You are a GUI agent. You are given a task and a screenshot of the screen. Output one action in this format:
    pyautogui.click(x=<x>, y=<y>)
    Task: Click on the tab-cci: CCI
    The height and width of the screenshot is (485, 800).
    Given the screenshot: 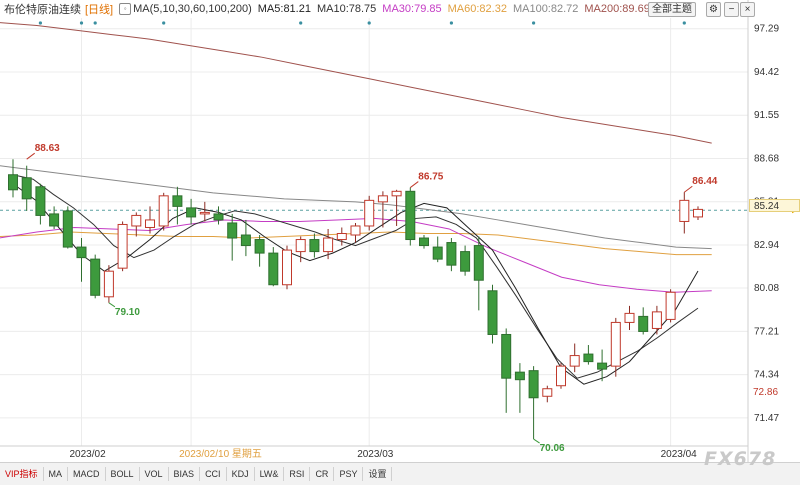 What is the action you would take?
    pyautogui.click(x=213, y=474)
    